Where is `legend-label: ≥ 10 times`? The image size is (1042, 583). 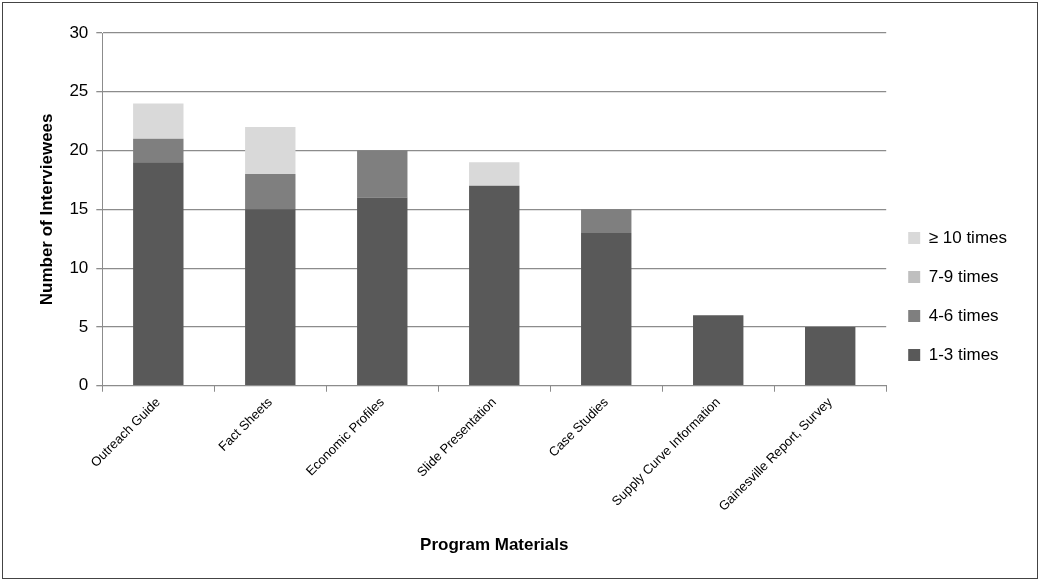
legend-label: ≥ 10 times is located at coordinates (968, 237).